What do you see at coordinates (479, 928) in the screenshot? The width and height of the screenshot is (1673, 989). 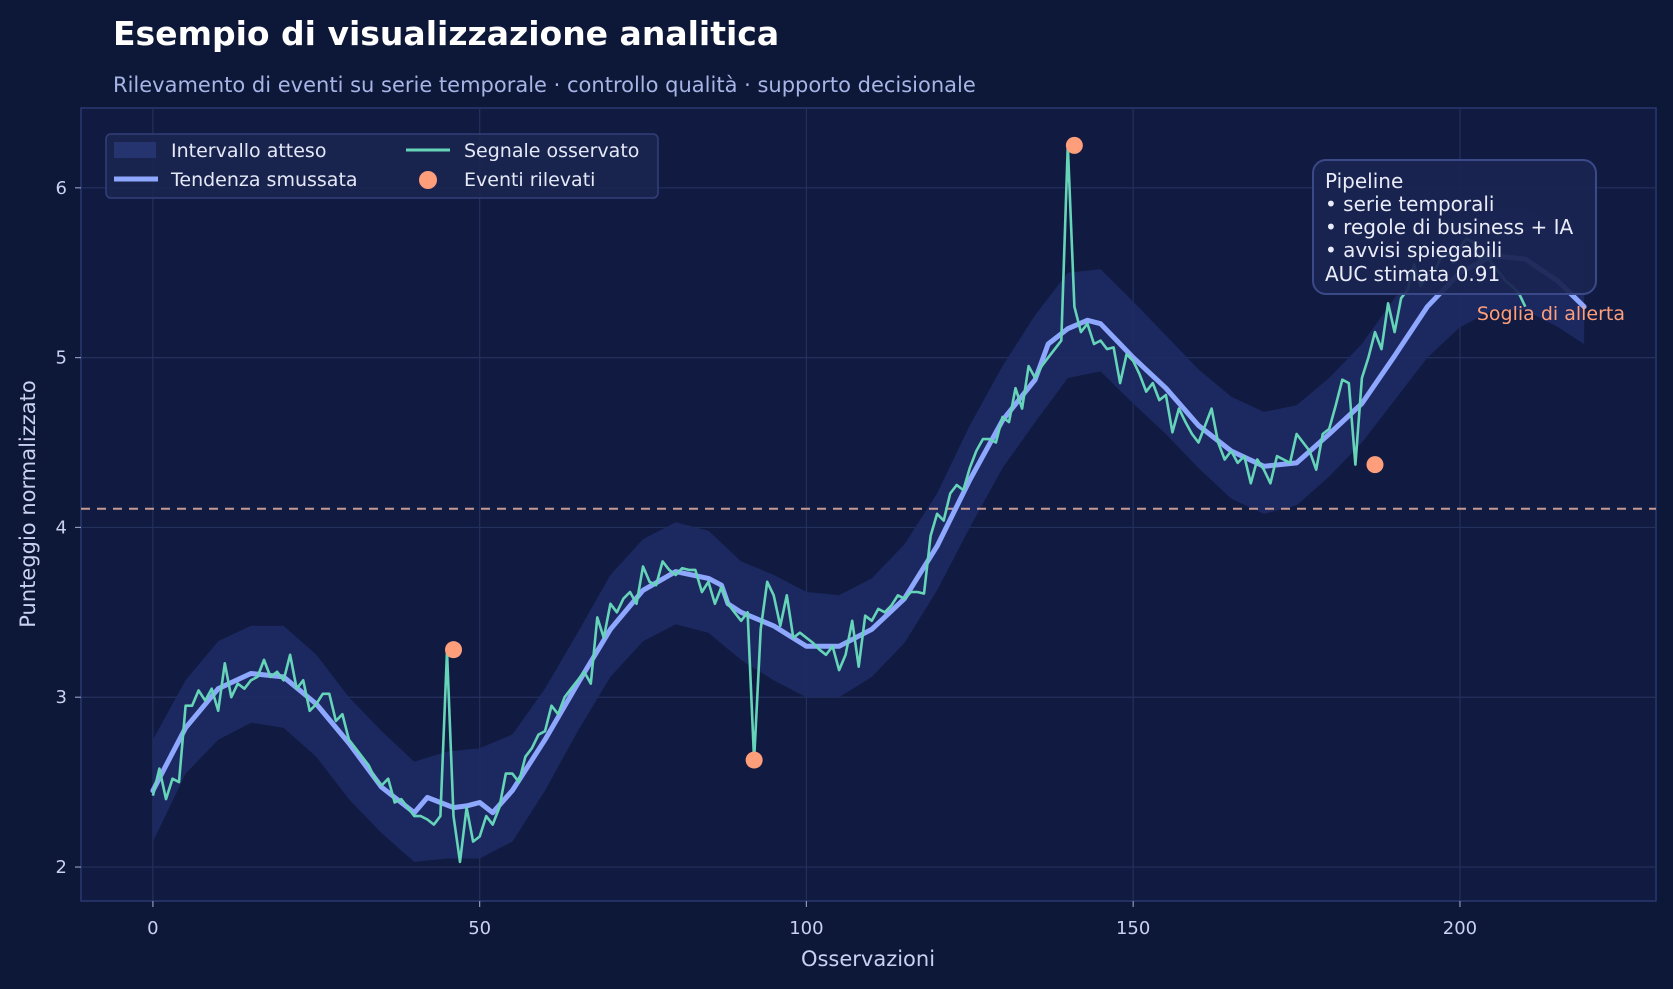 I see `x-tick-label: 50` at bounding box center [479, 928].